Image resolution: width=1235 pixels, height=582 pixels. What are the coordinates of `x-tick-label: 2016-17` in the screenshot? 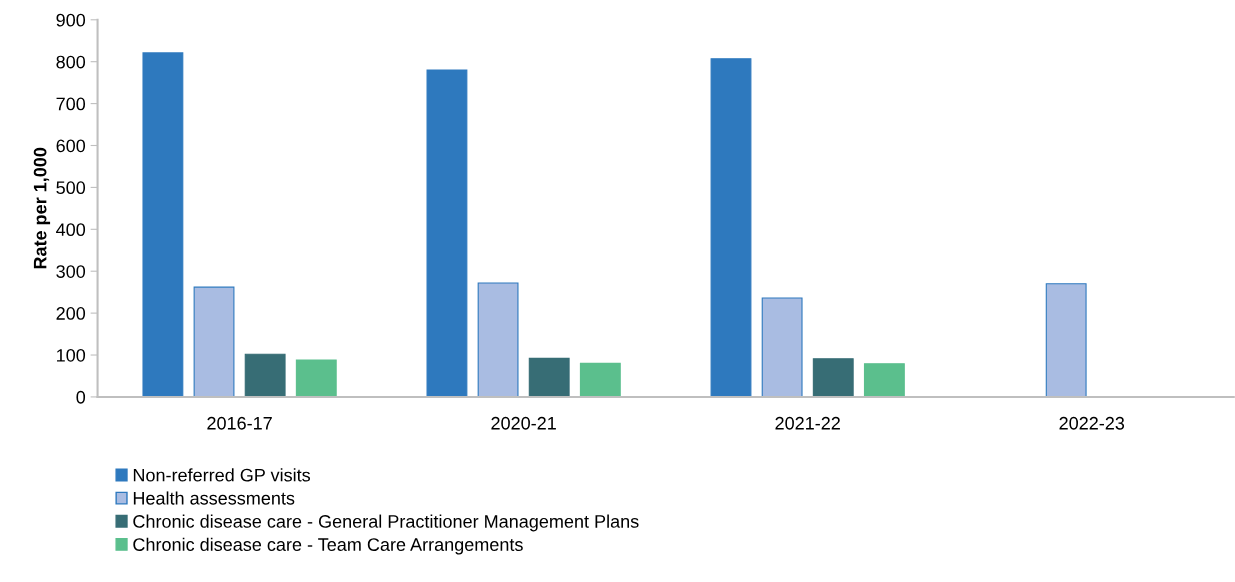 It's located at (239, 423).